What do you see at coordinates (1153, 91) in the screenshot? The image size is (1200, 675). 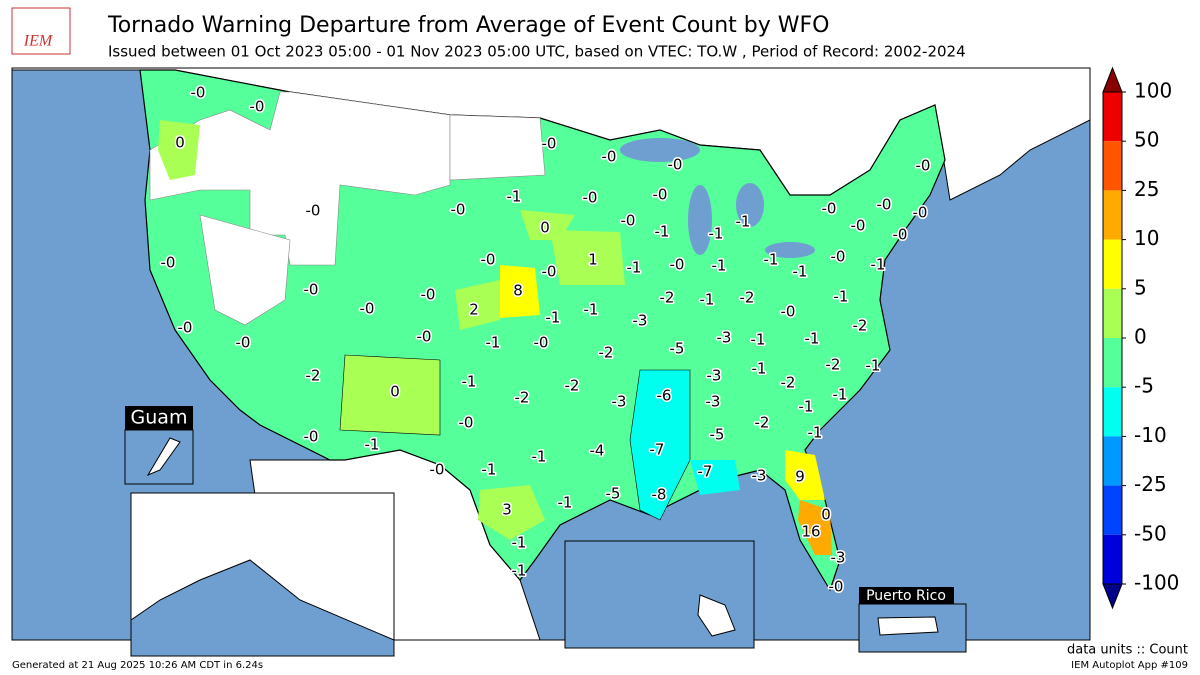 I see `colorbar-tick-label: 100` at bounding box center [1153, 91].